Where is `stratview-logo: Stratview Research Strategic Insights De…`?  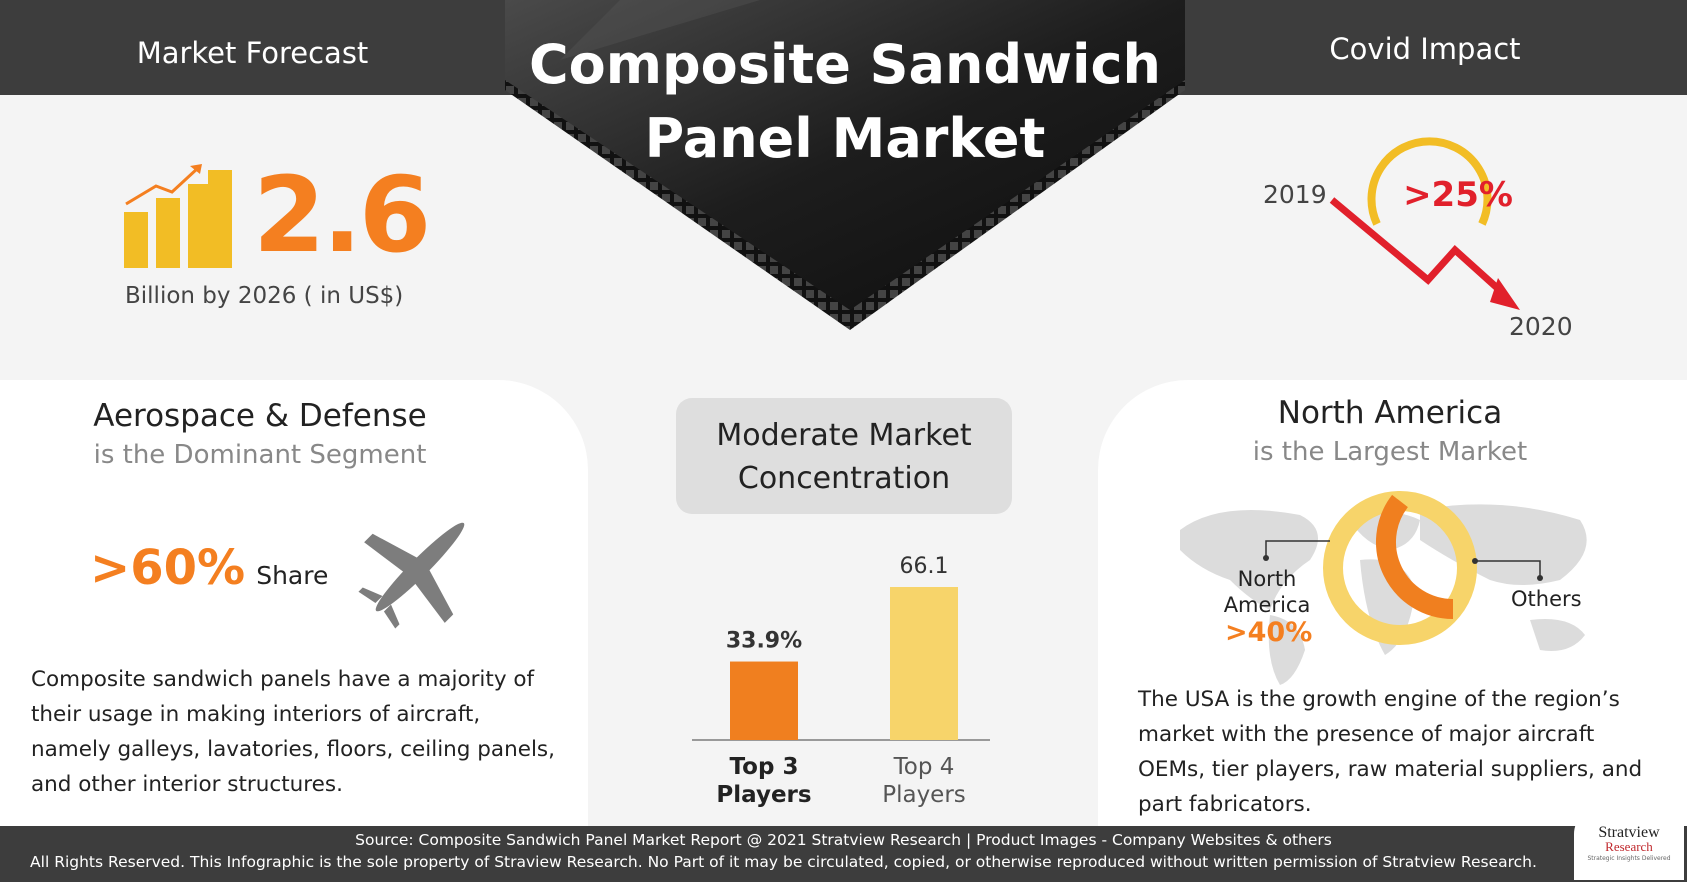
stratview-logo: Stratview Research Strategic Insights De… is located at coordinates (1629, 844).